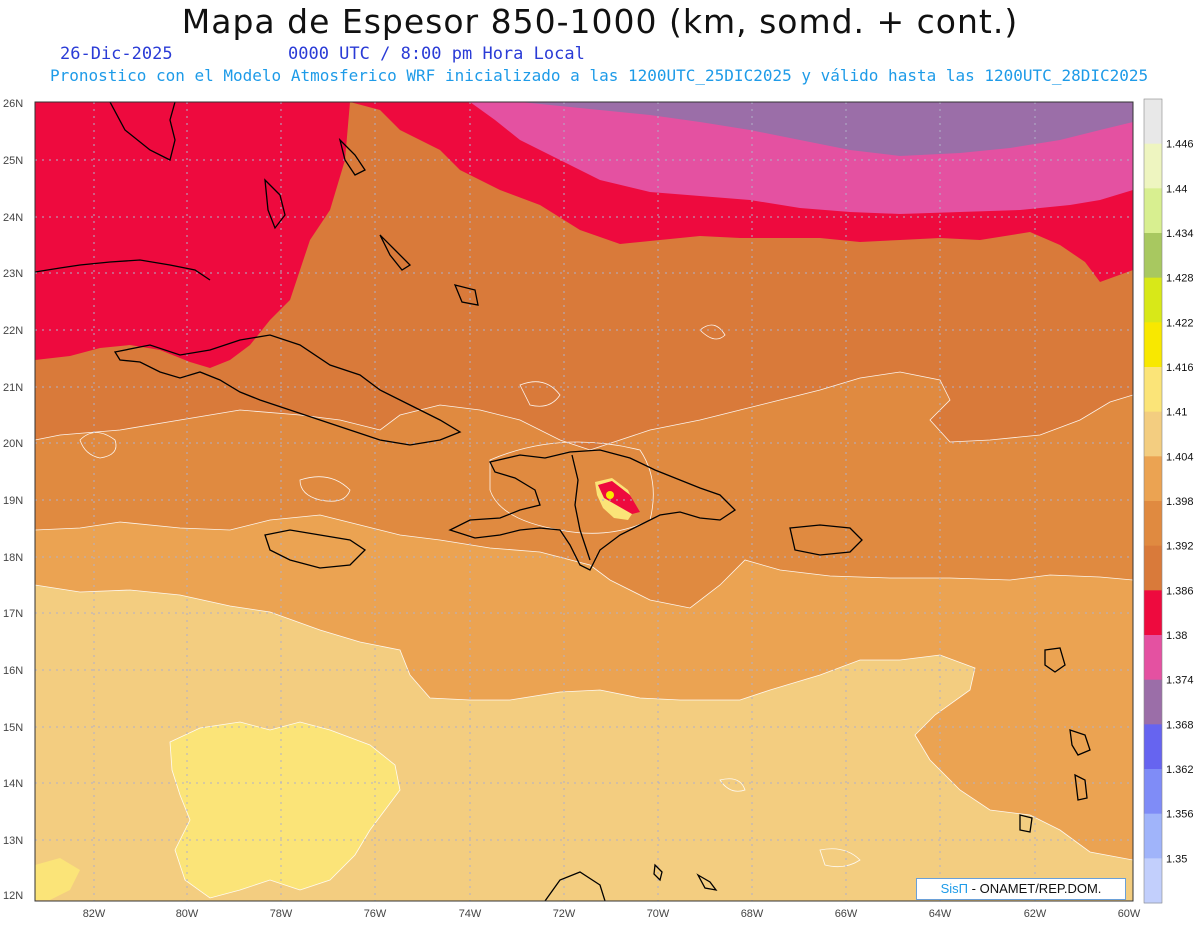 This screenshot has width=1200, height=927. I want to click on coast-curacao, so click(707, 882).